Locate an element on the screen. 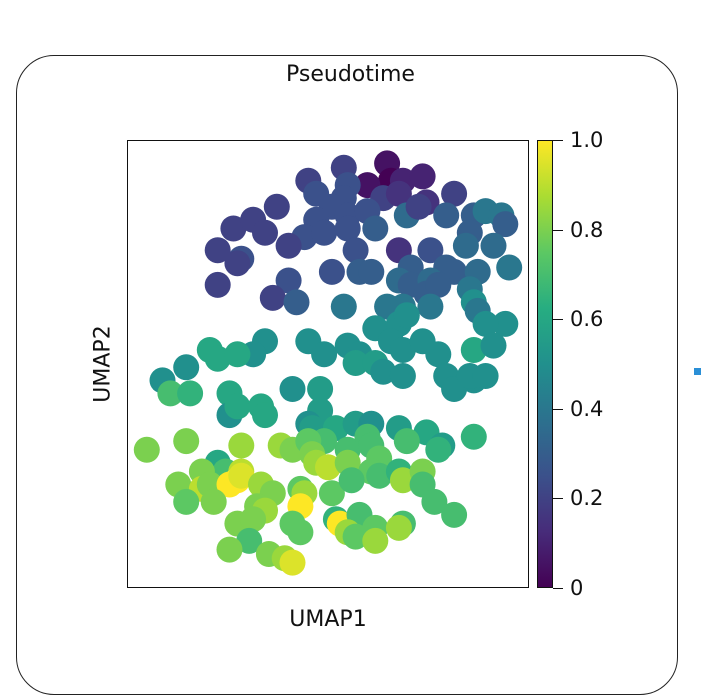 The height and width of the screenshot is (695, 701). colorbar-tick-label-0: 0 is located at coordinates (577, 588).